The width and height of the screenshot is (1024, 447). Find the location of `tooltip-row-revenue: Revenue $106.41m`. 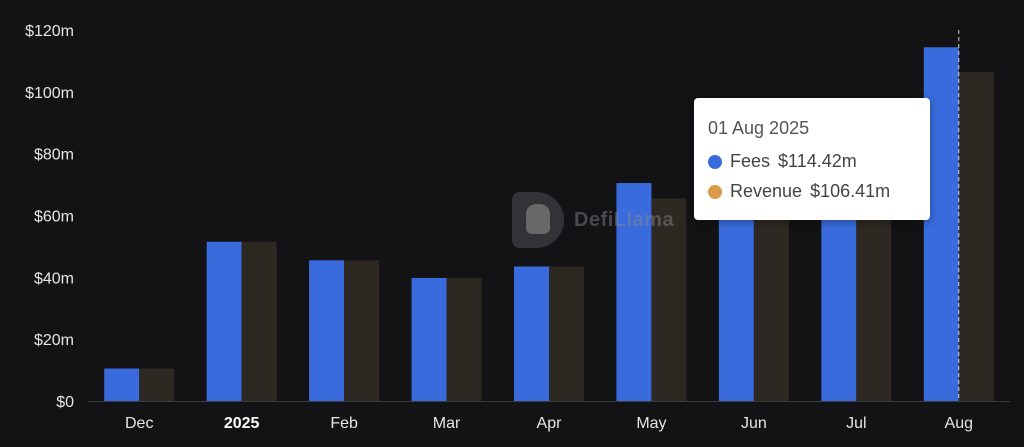

tooltip-row-revenue: Revenue $106.41m is located at coordinates (812, 191).